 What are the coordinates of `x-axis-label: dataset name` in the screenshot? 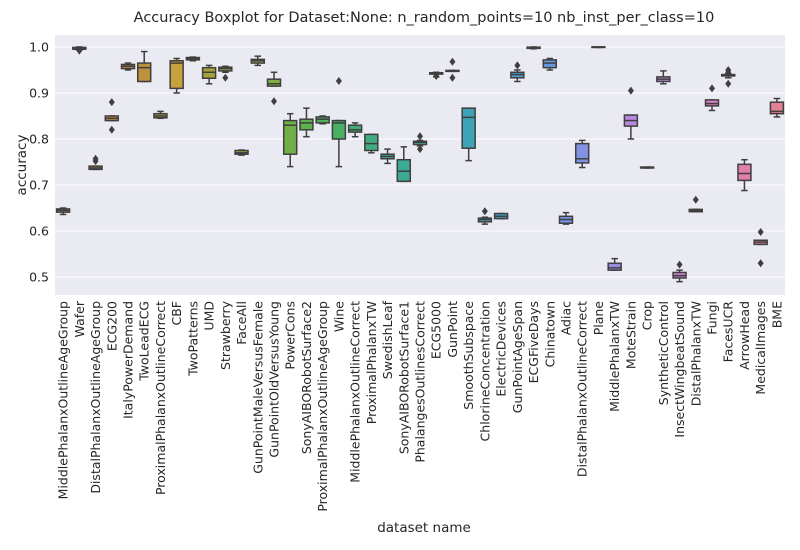 It's located at (424, 528).